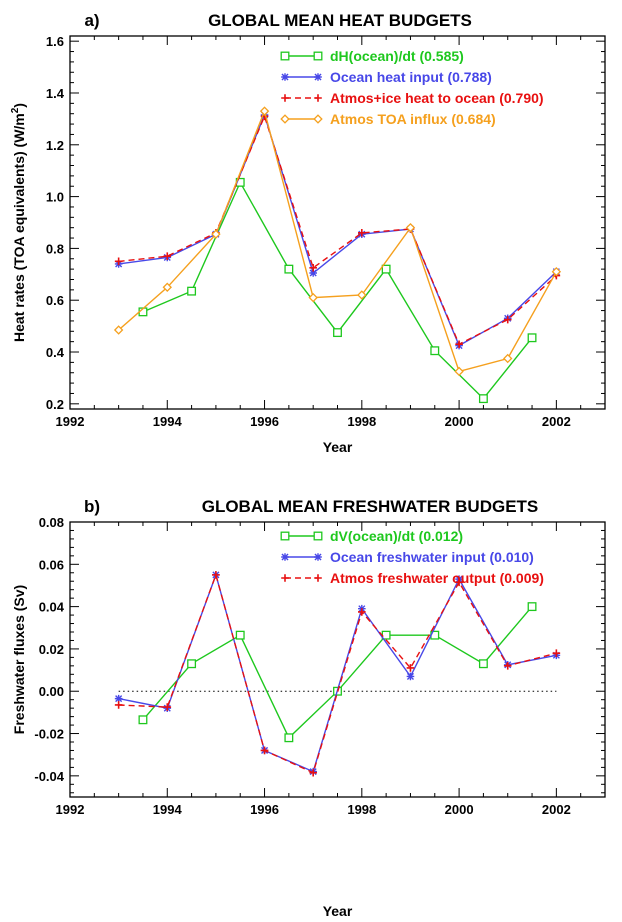 This screenshot has width=622, height=922. I want to click on y-tick-label: 0.8, so click(55, 248).